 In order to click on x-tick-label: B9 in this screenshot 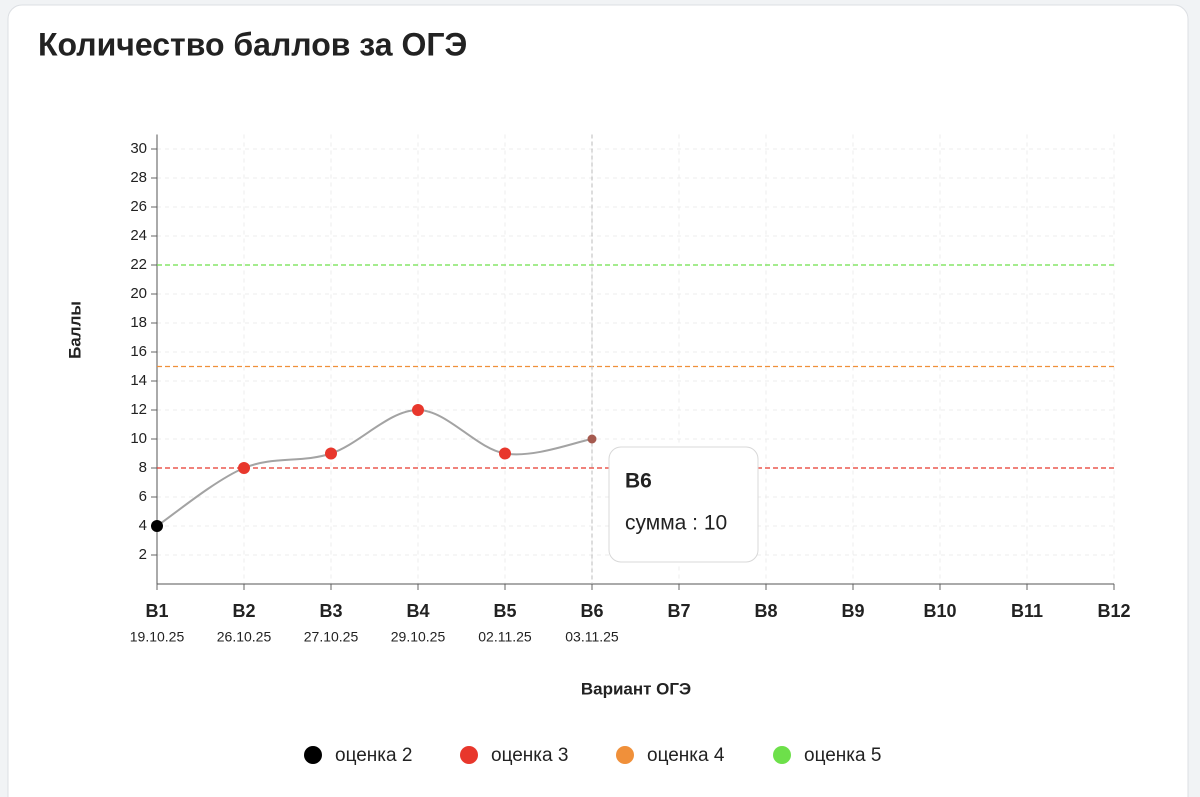, I will do `click(852, 611)`.